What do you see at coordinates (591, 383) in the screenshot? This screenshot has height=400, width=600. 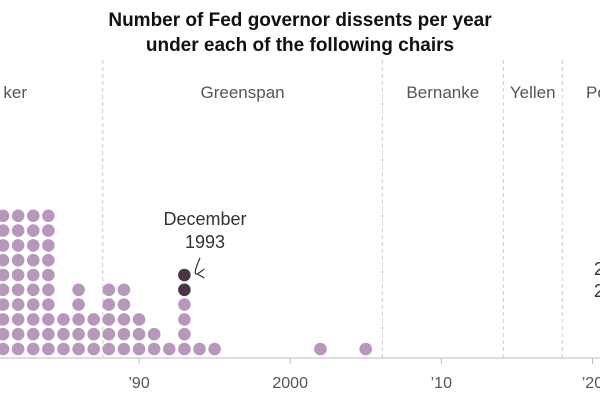 I see `x-tick-label: ’20` at bounding box center [591, 383].